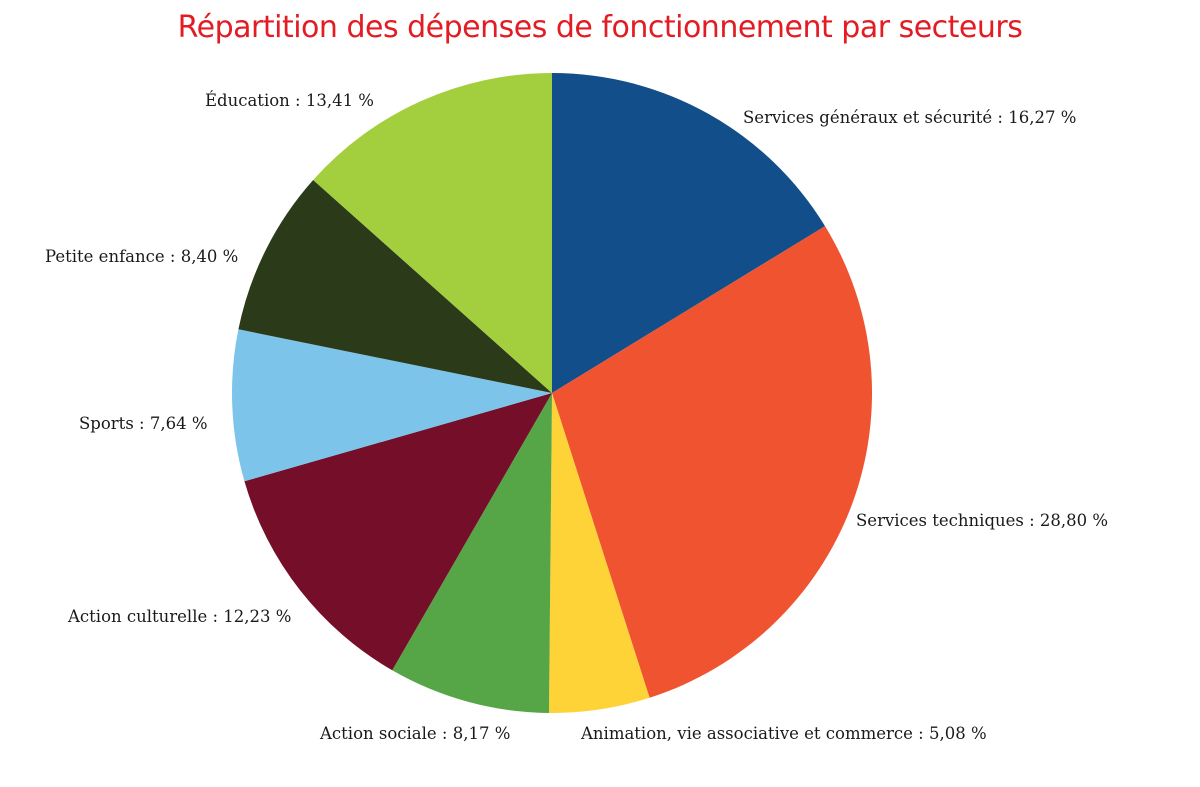 This screenshot has width=1200, height=787. What do you see at coordinates (141, 256) in the screenshot?
I see `slice-label-7: Petite enfance : 8,40 %` at bounding box center [141, 256].